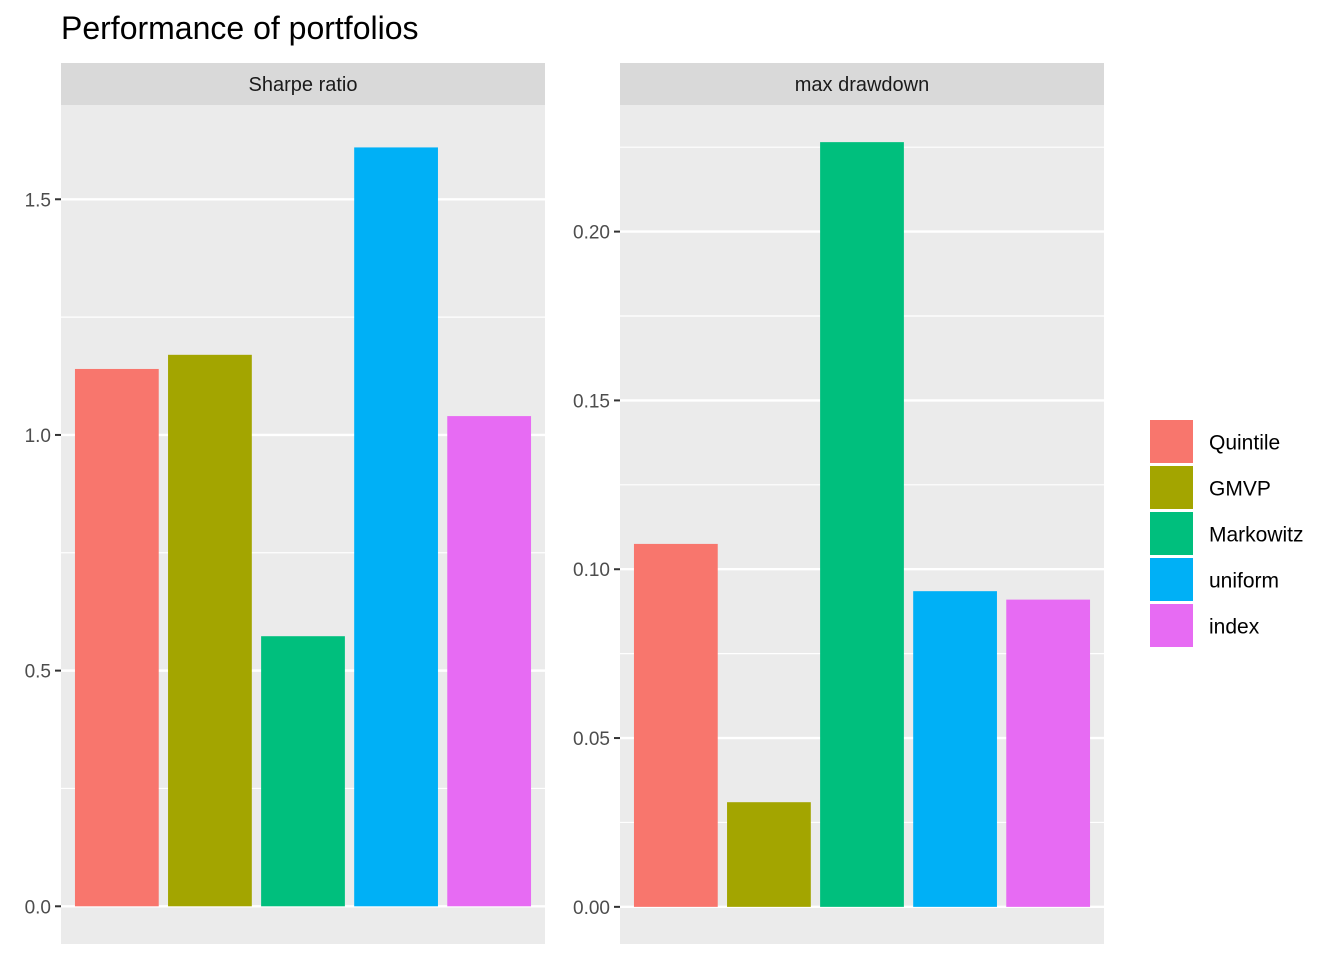 This screenshot has width=1344, height=960. I want to click on y-tick-label: 0.00, so click(591, 908).